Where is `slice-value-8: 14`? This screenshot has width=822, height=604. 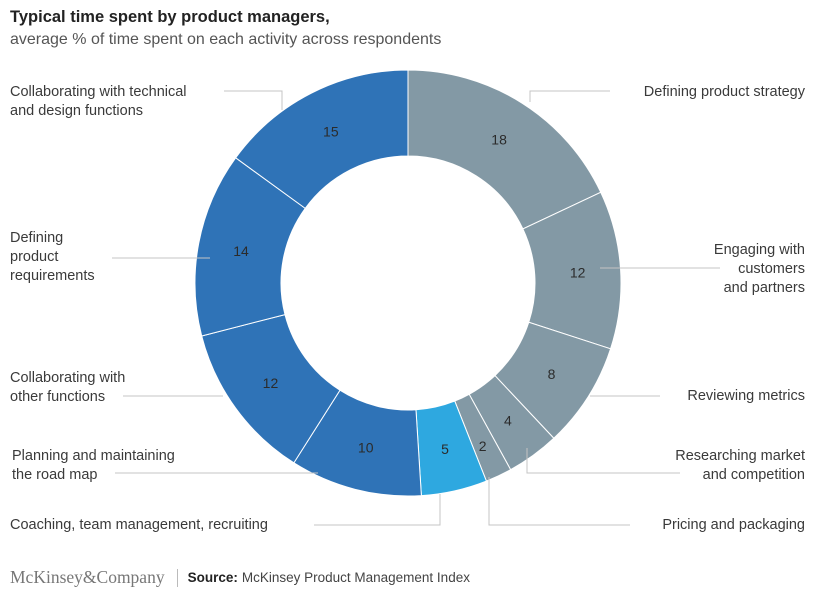
slice-value-8: 14 is located at coordinates (241, 251).